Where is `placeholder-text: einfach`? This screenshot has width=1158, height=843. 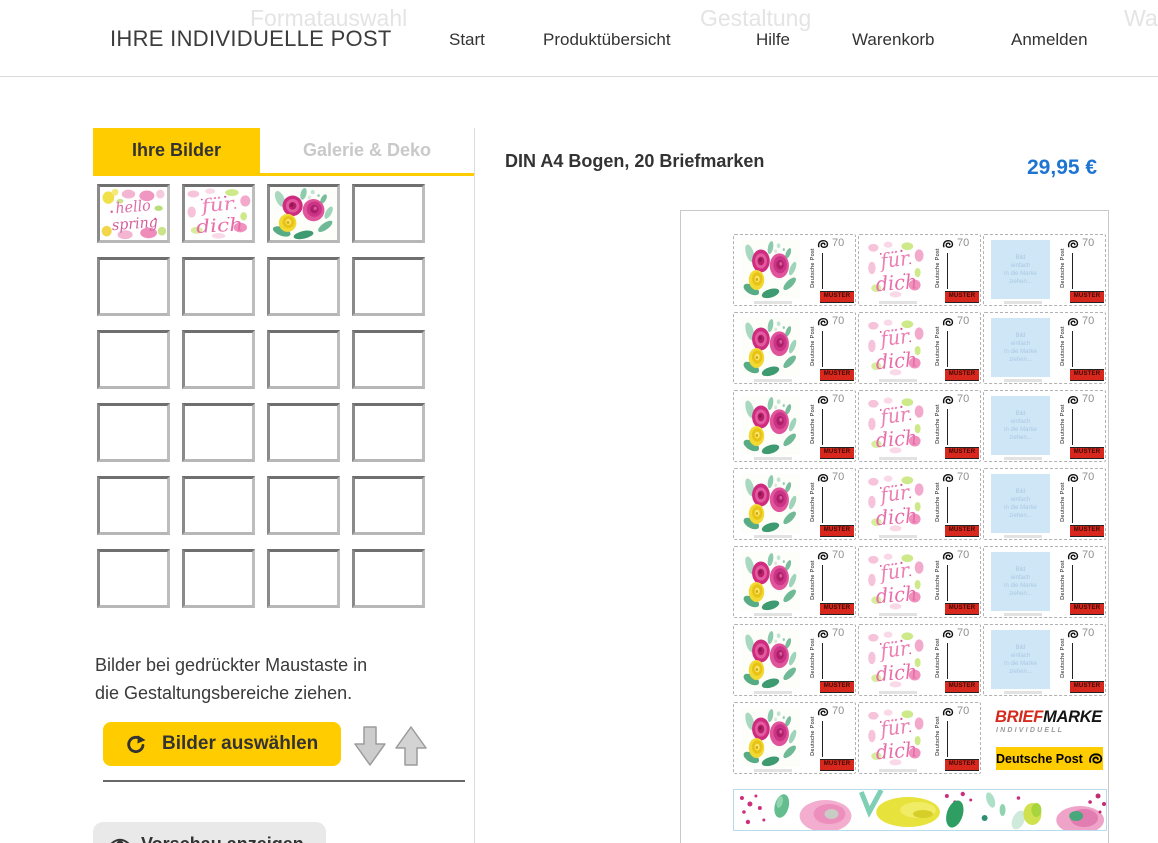
placeholder-text: einfach is located at coordinates (1020, 577).